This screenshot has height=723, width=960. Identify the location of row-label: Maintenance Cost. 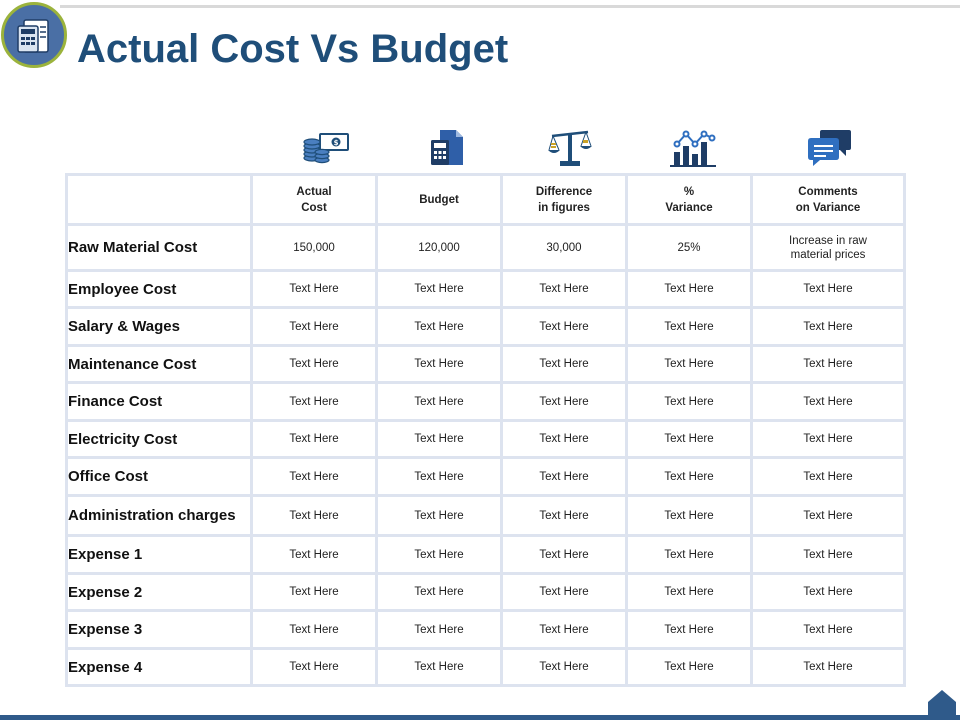
(159, 364).